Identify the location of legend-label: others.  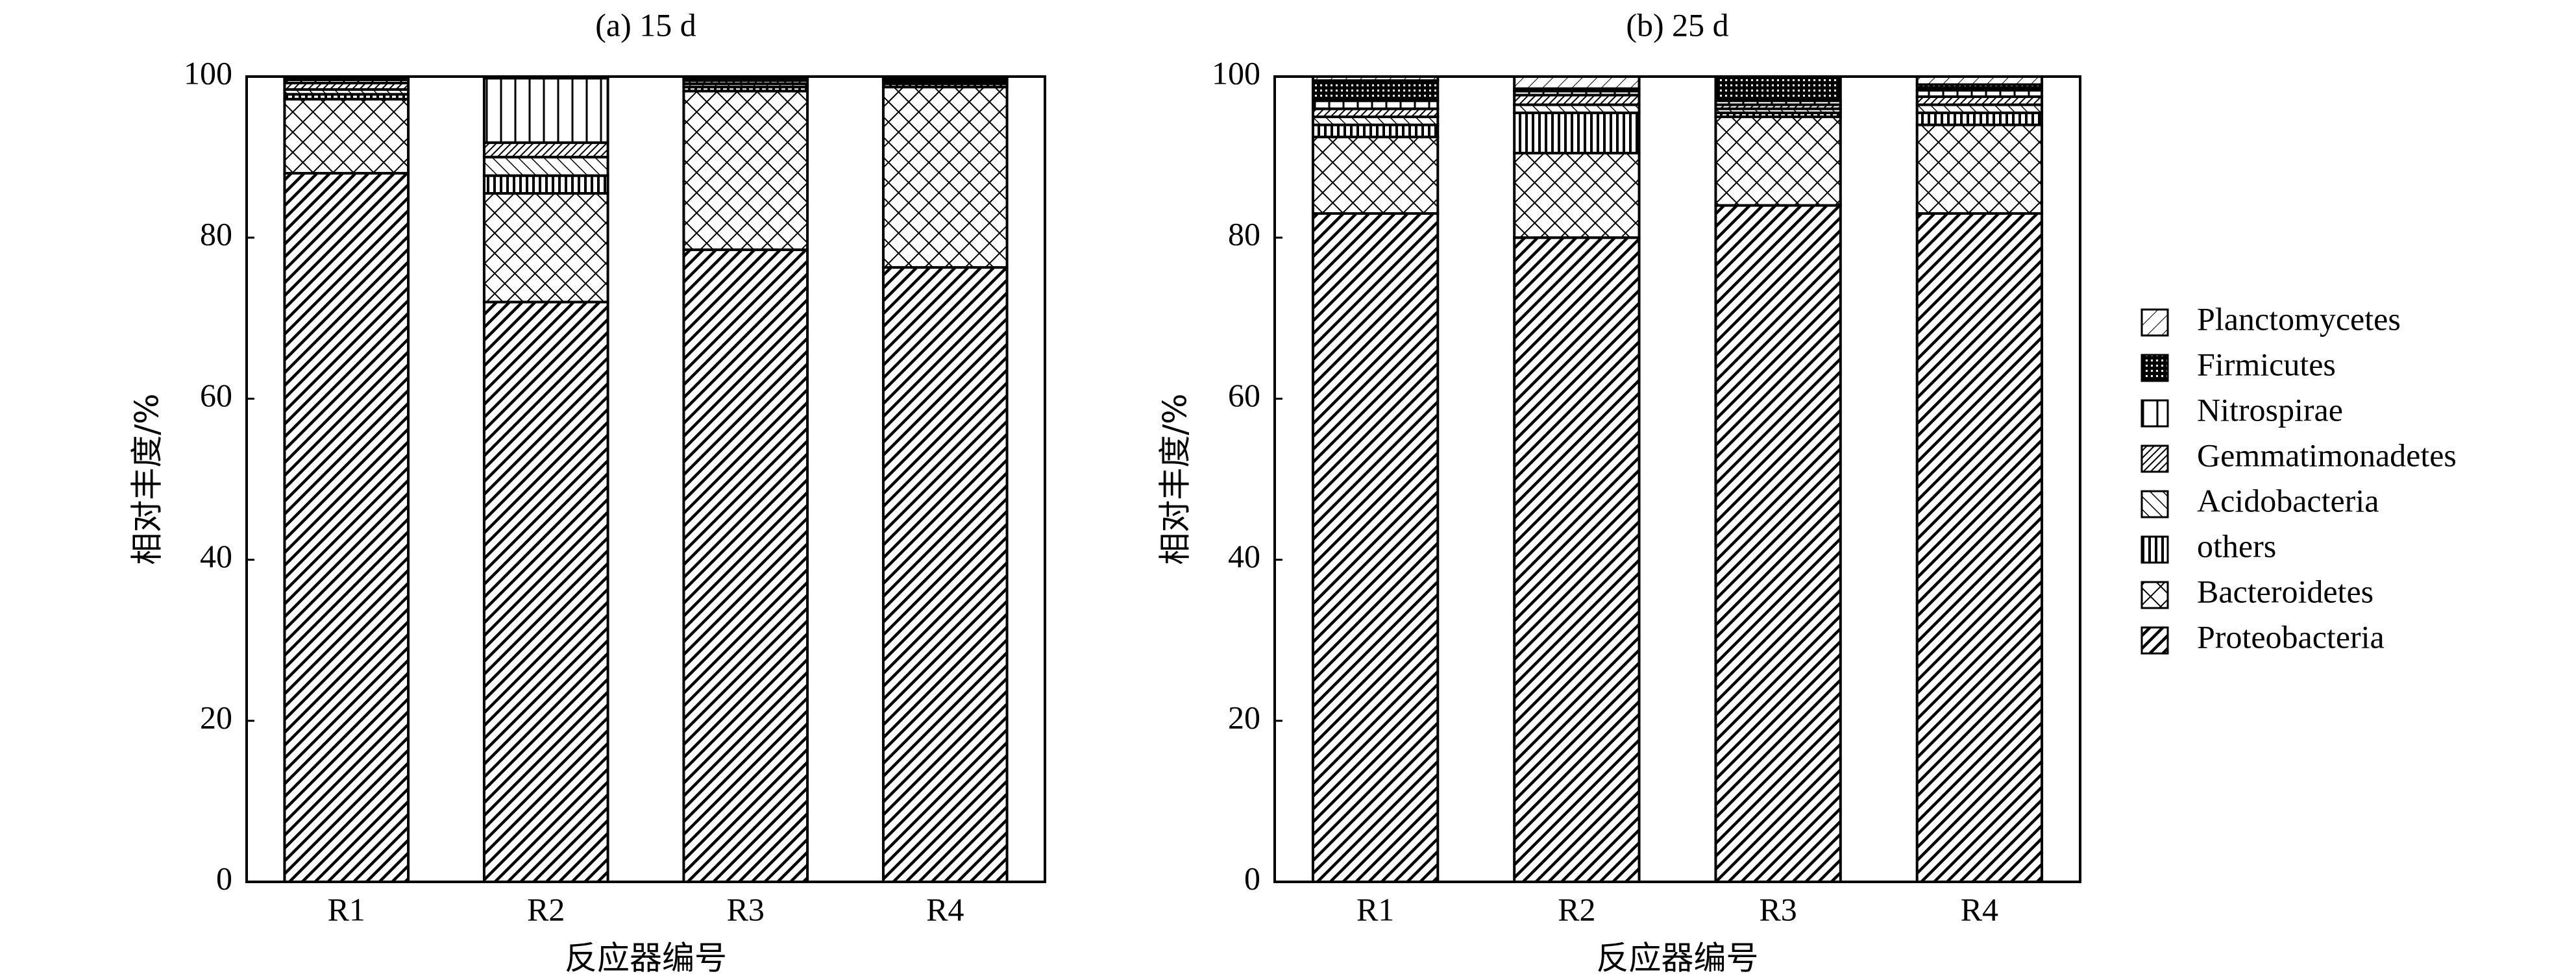
(2236, 546).